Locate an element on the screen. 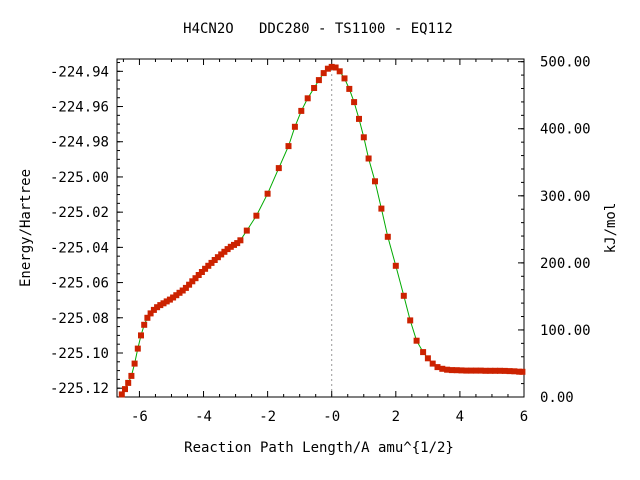  y-axis-label: Energy/Hartree is located at coordinates (26, 228).